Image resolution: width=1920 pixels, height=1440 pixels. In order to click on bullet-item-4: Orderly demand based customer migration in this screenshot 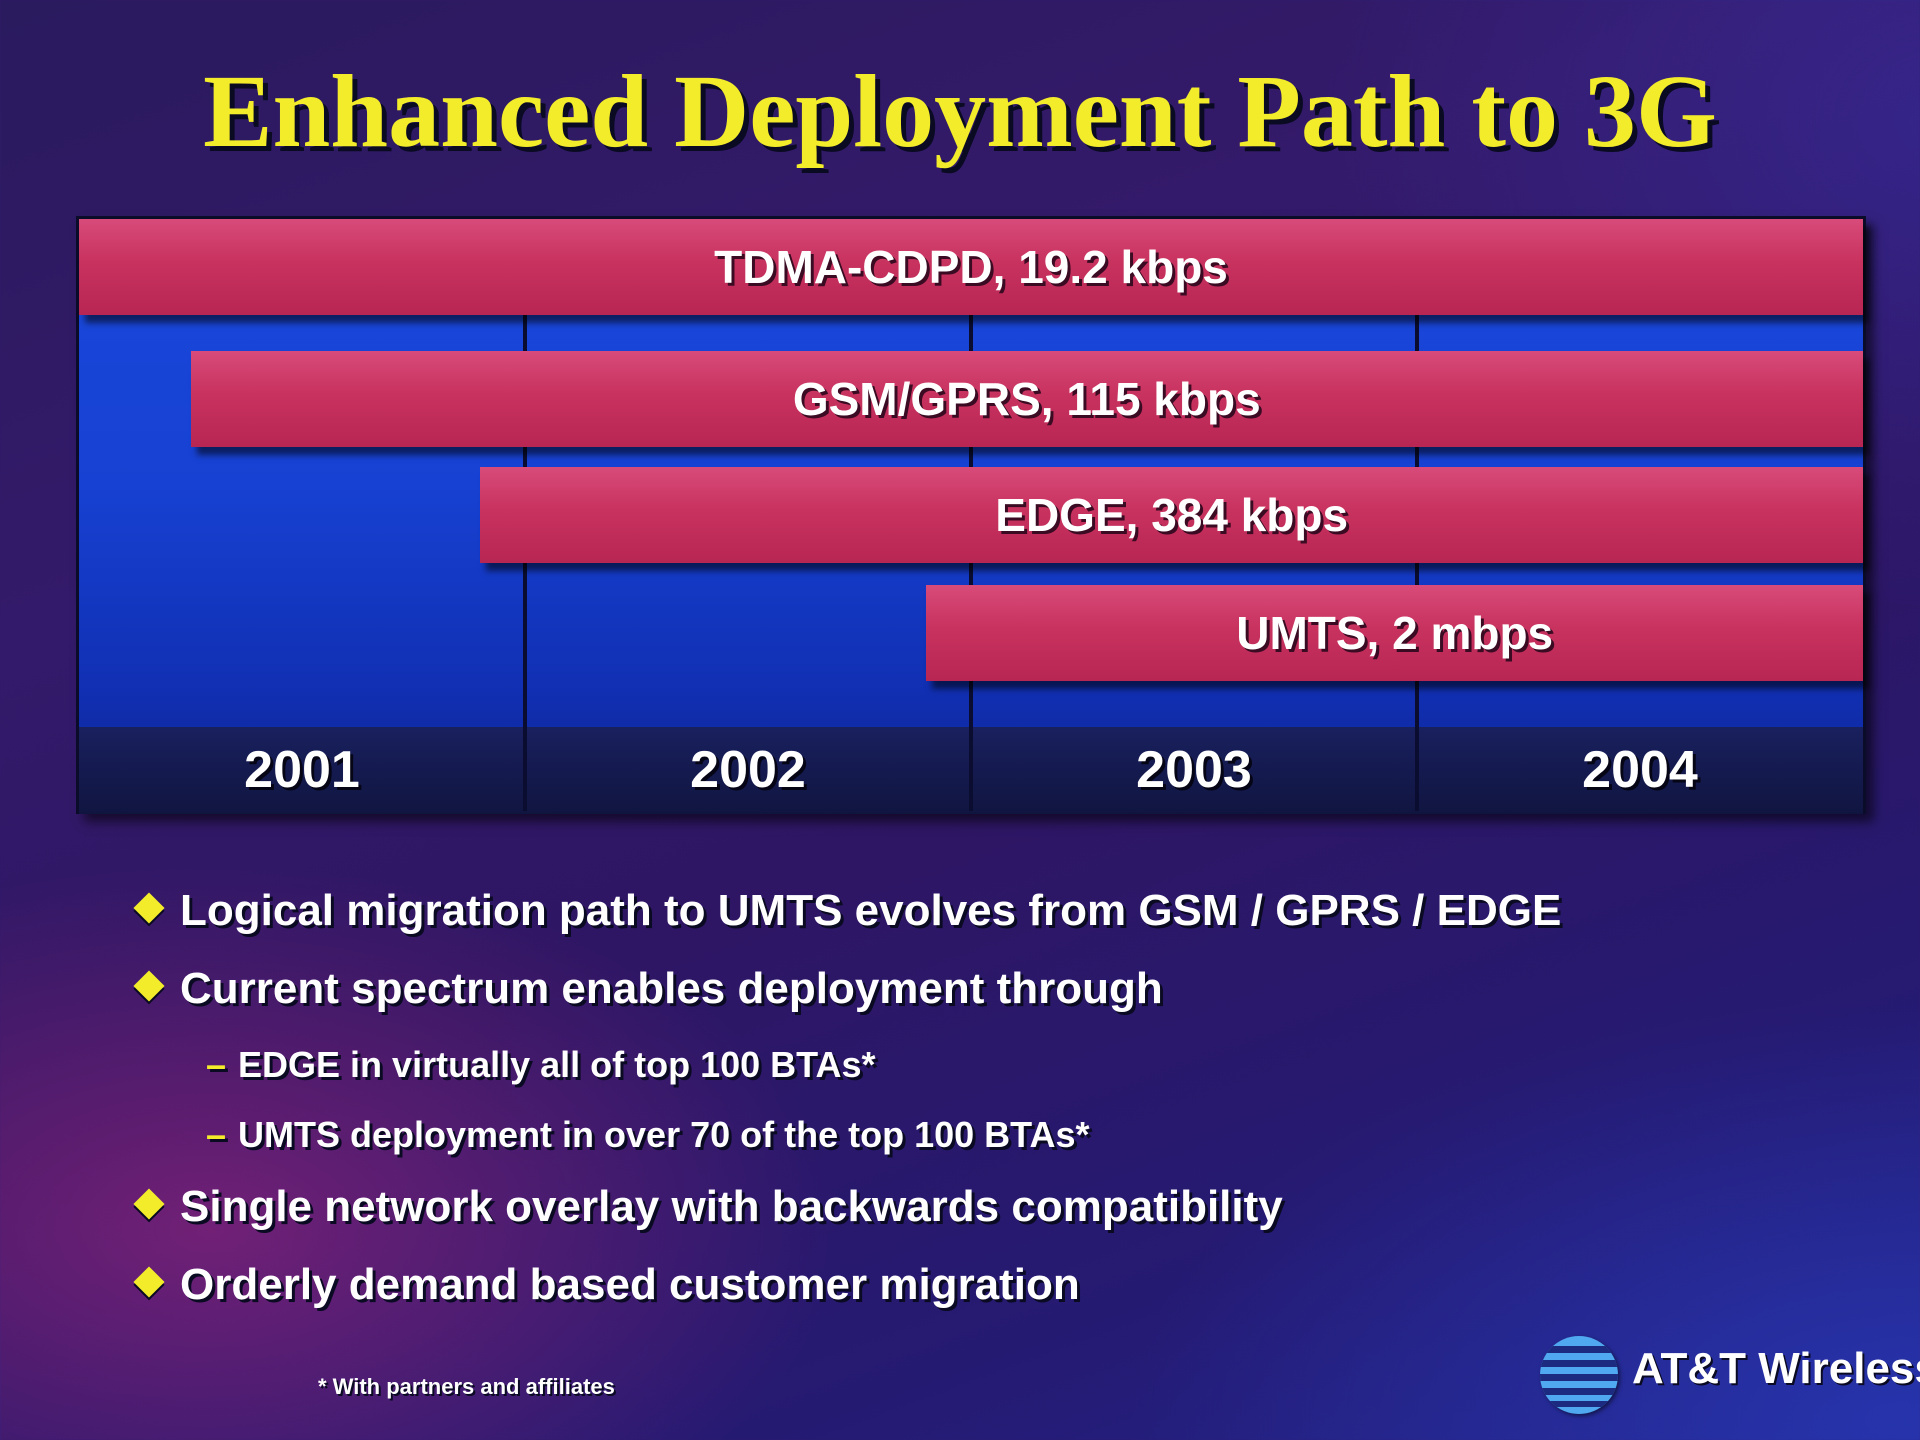, I will do `click(606, 1285)`.